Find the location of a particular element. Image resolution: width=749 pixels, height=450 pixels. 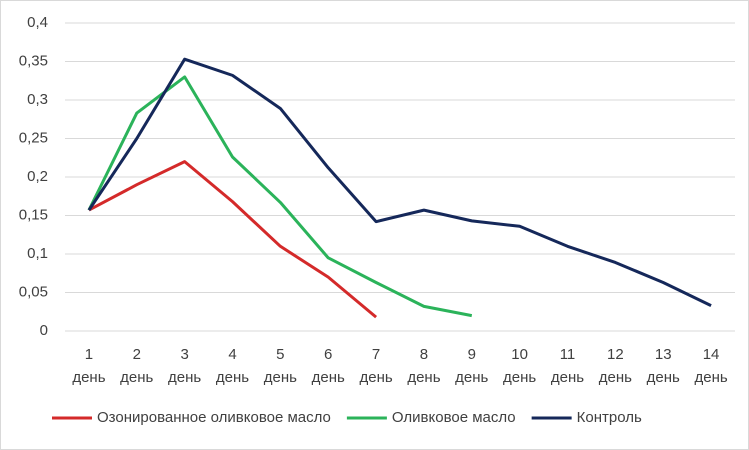

x-tick-label: 3 день is located at coordinates (184, 366).